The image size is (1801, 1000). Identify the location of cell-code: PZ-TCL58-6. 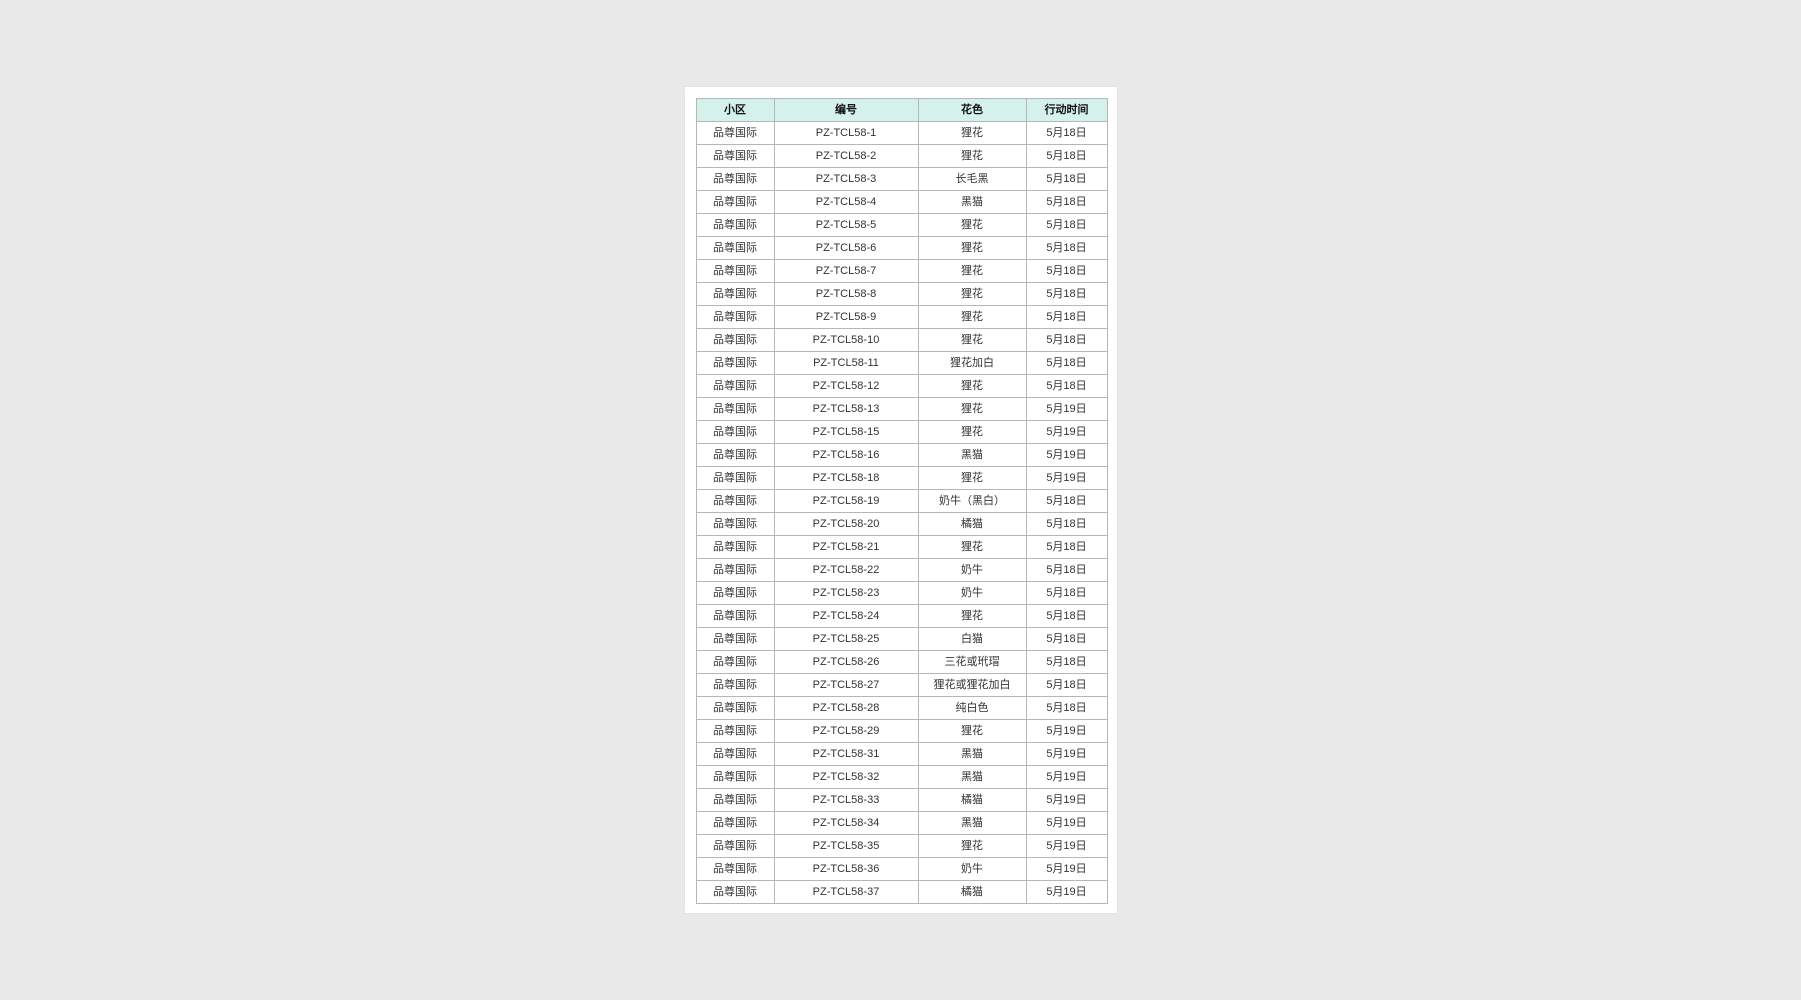
(846, 248).